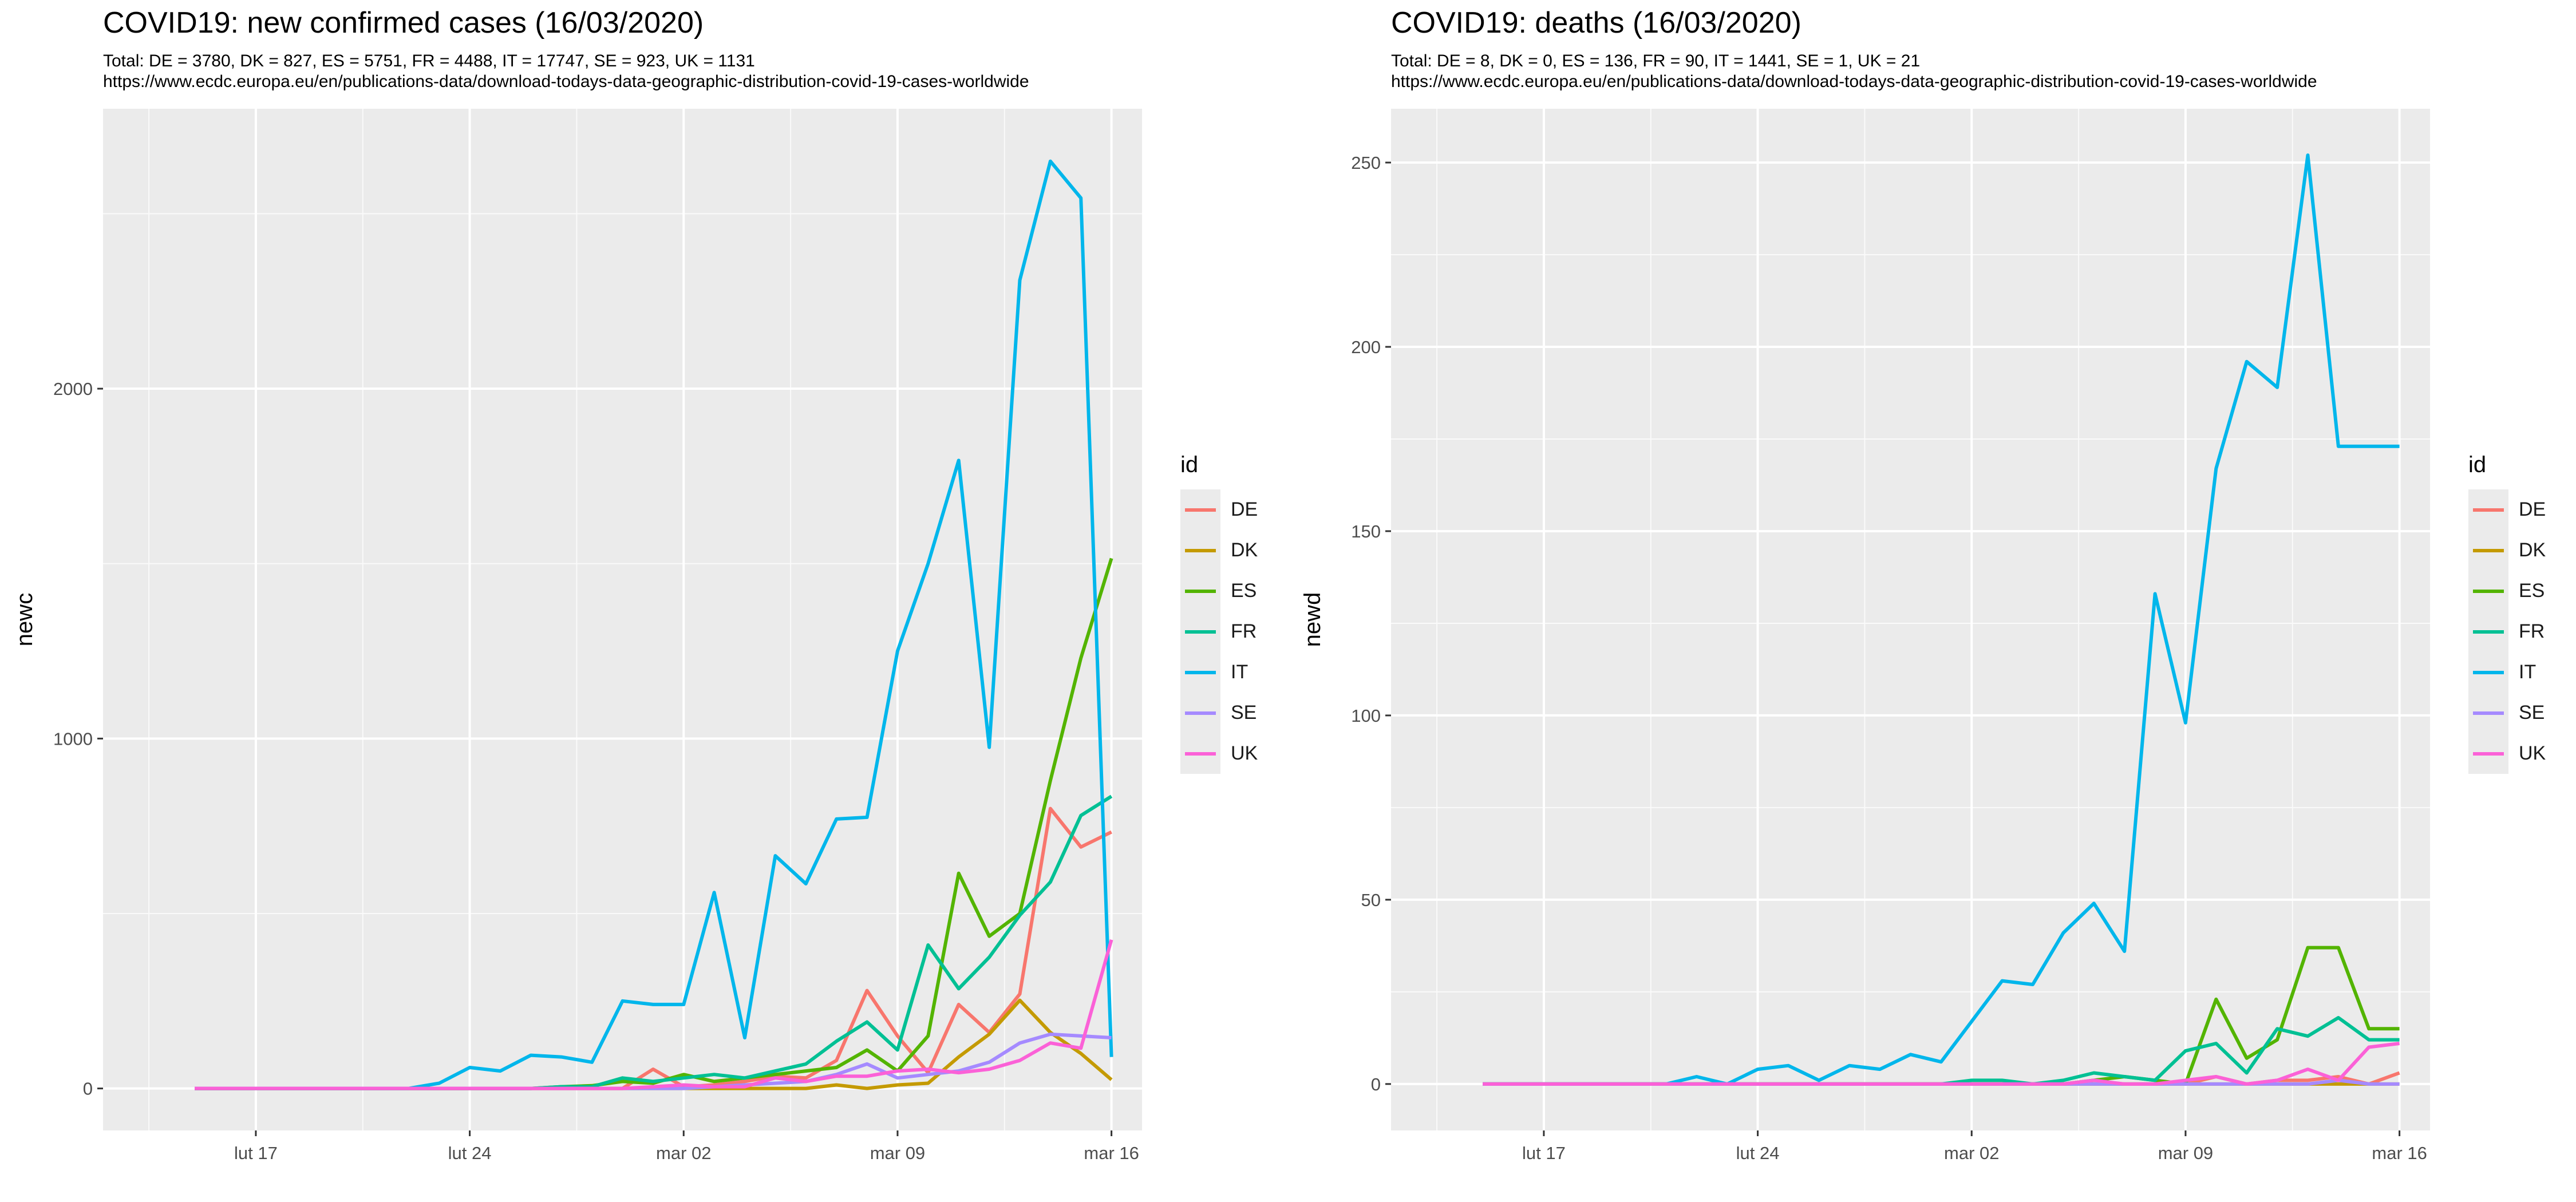 Image resolution: width=2576 pixels, height=1202 pixels. What do you see at coordinates (1366, 163) in the screenshot?
I see `y-tick-label: 250` at bounding box center [1366, 163].